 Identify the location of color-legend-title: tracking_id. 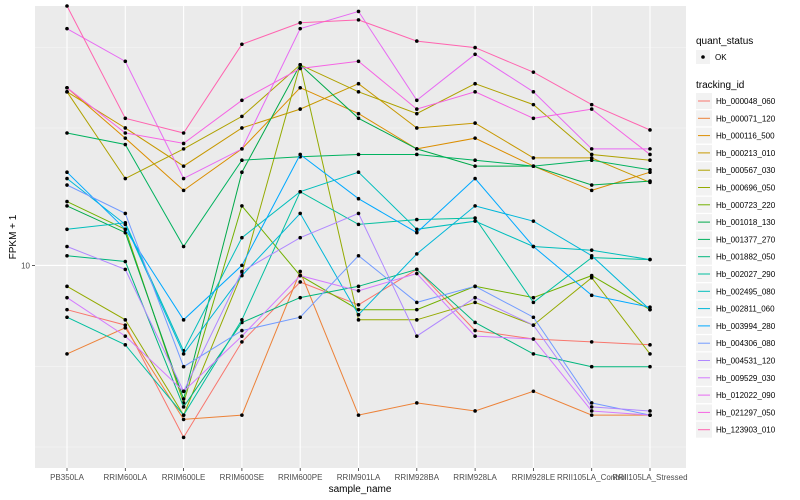
(720, 85).